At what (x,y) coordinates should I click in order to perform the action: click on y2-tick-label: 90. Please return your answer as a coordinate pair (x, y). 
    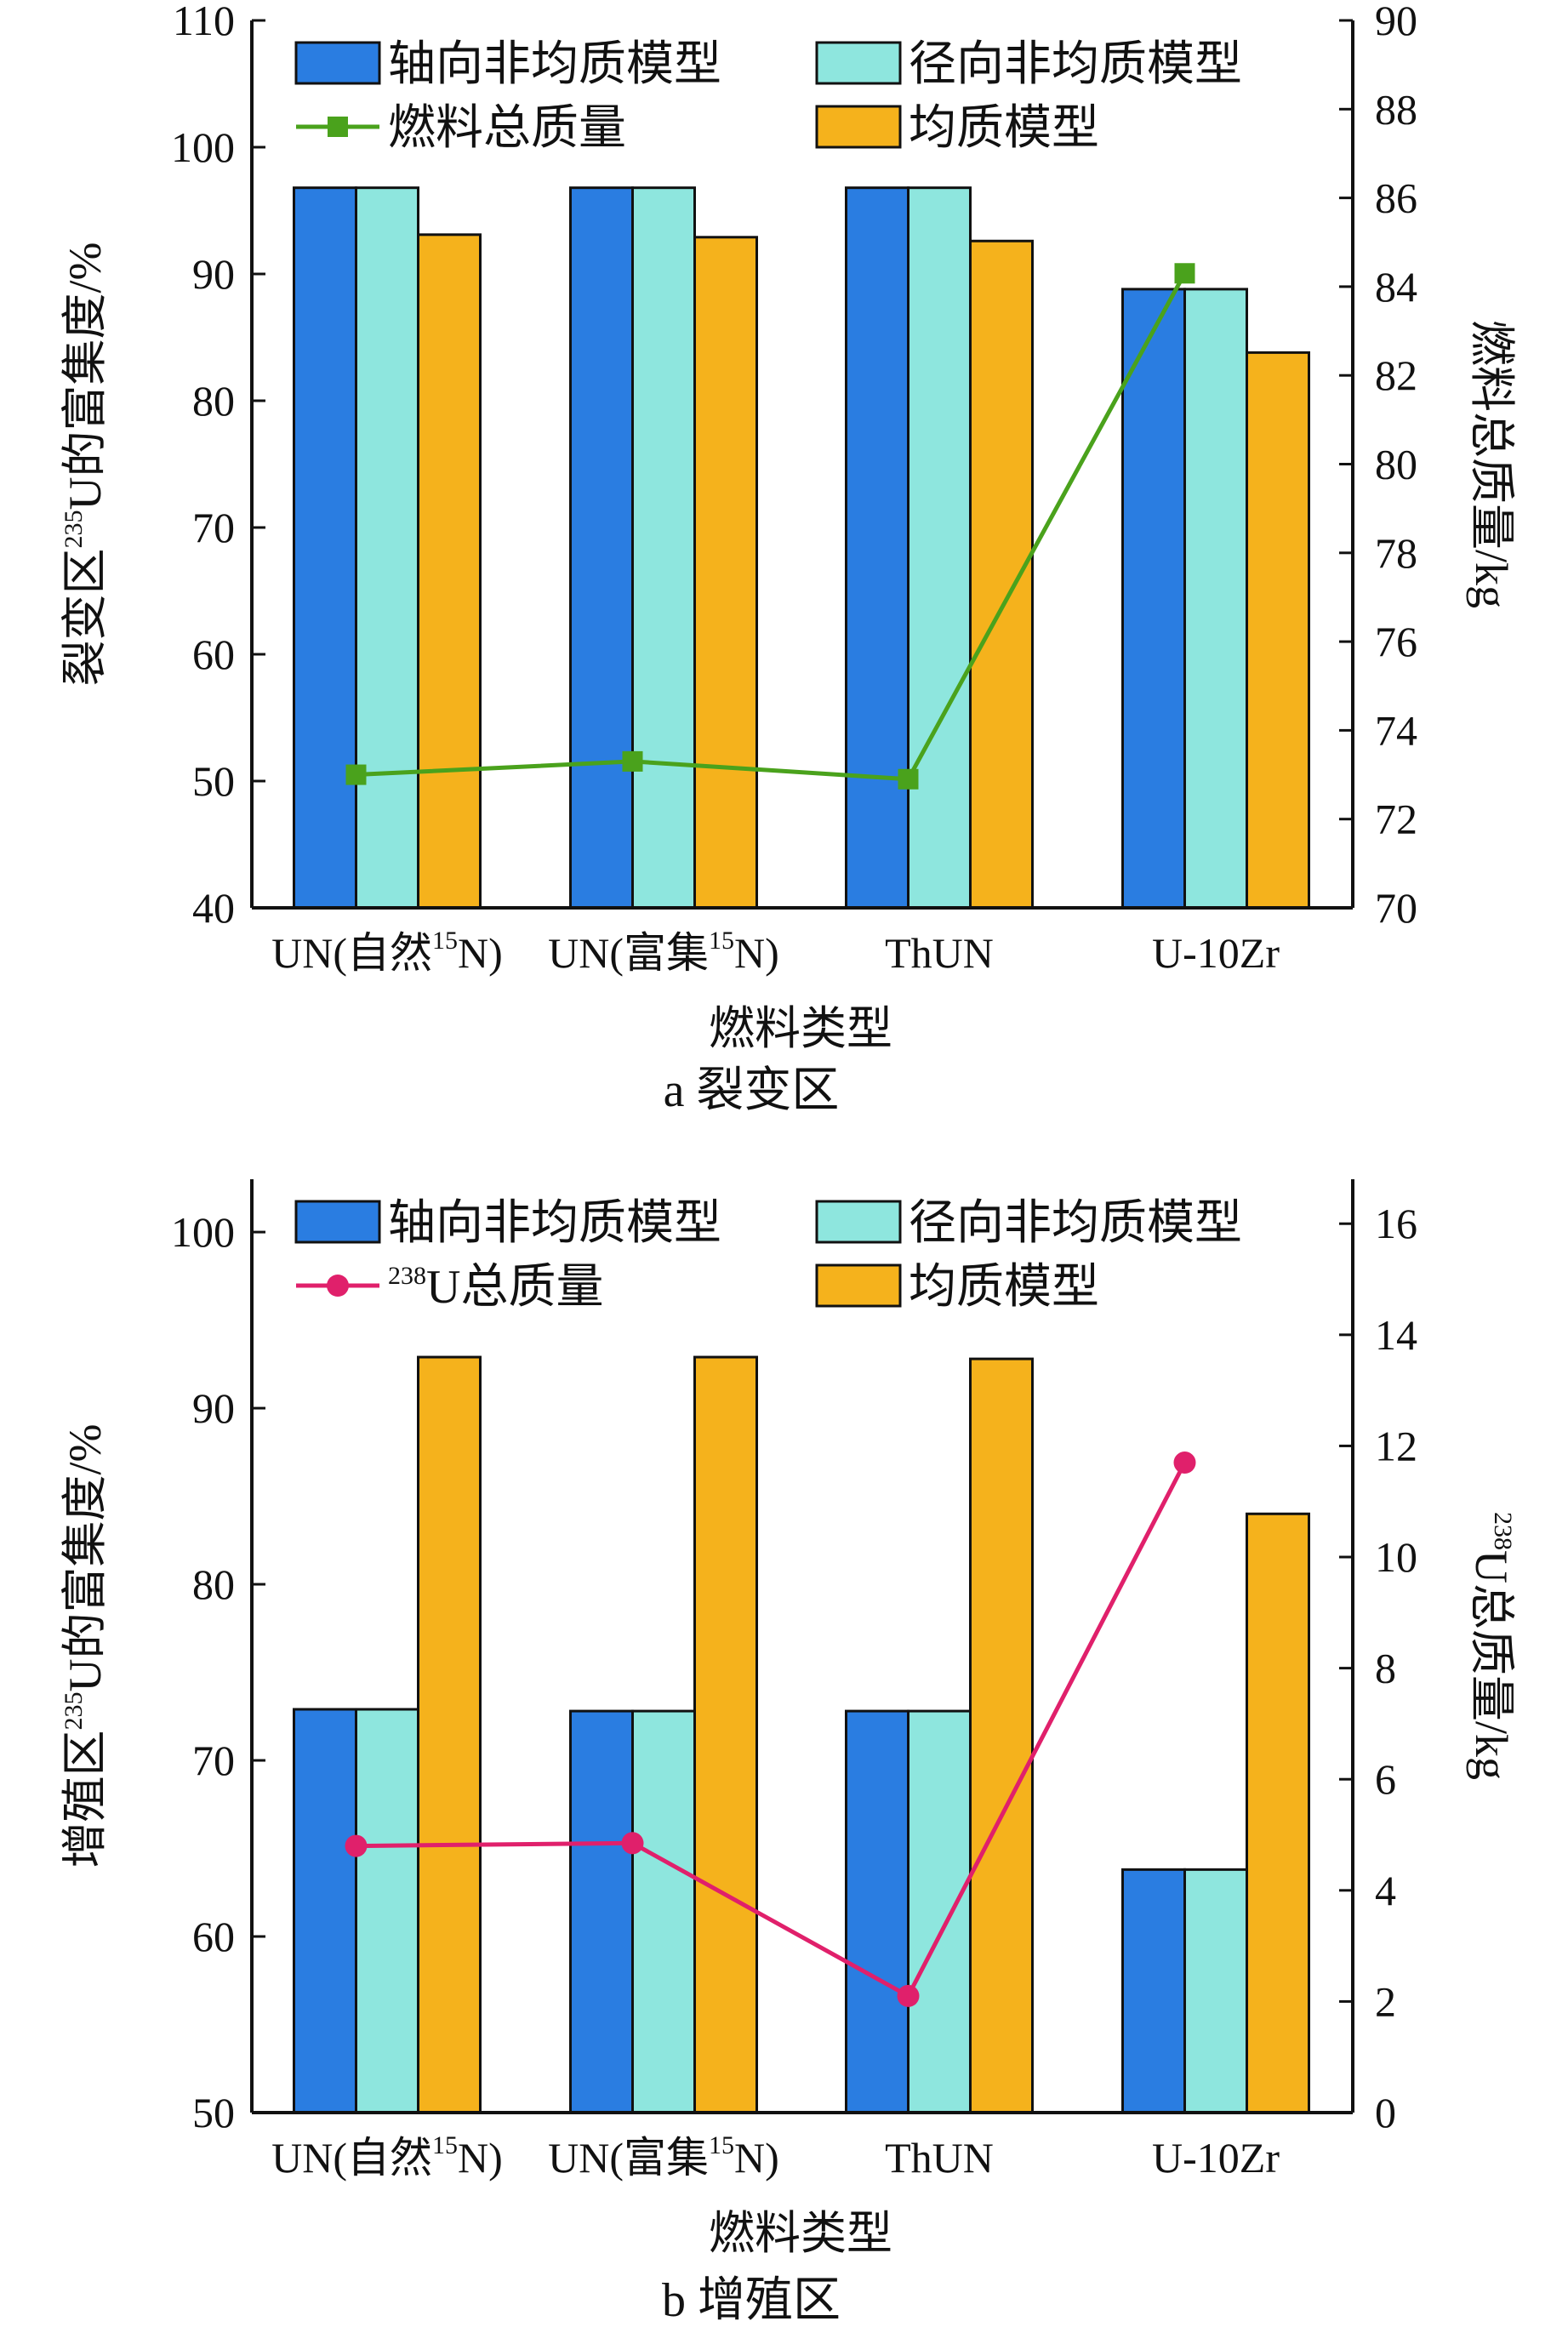
    Looking at the image, I should click on (1396, 22).